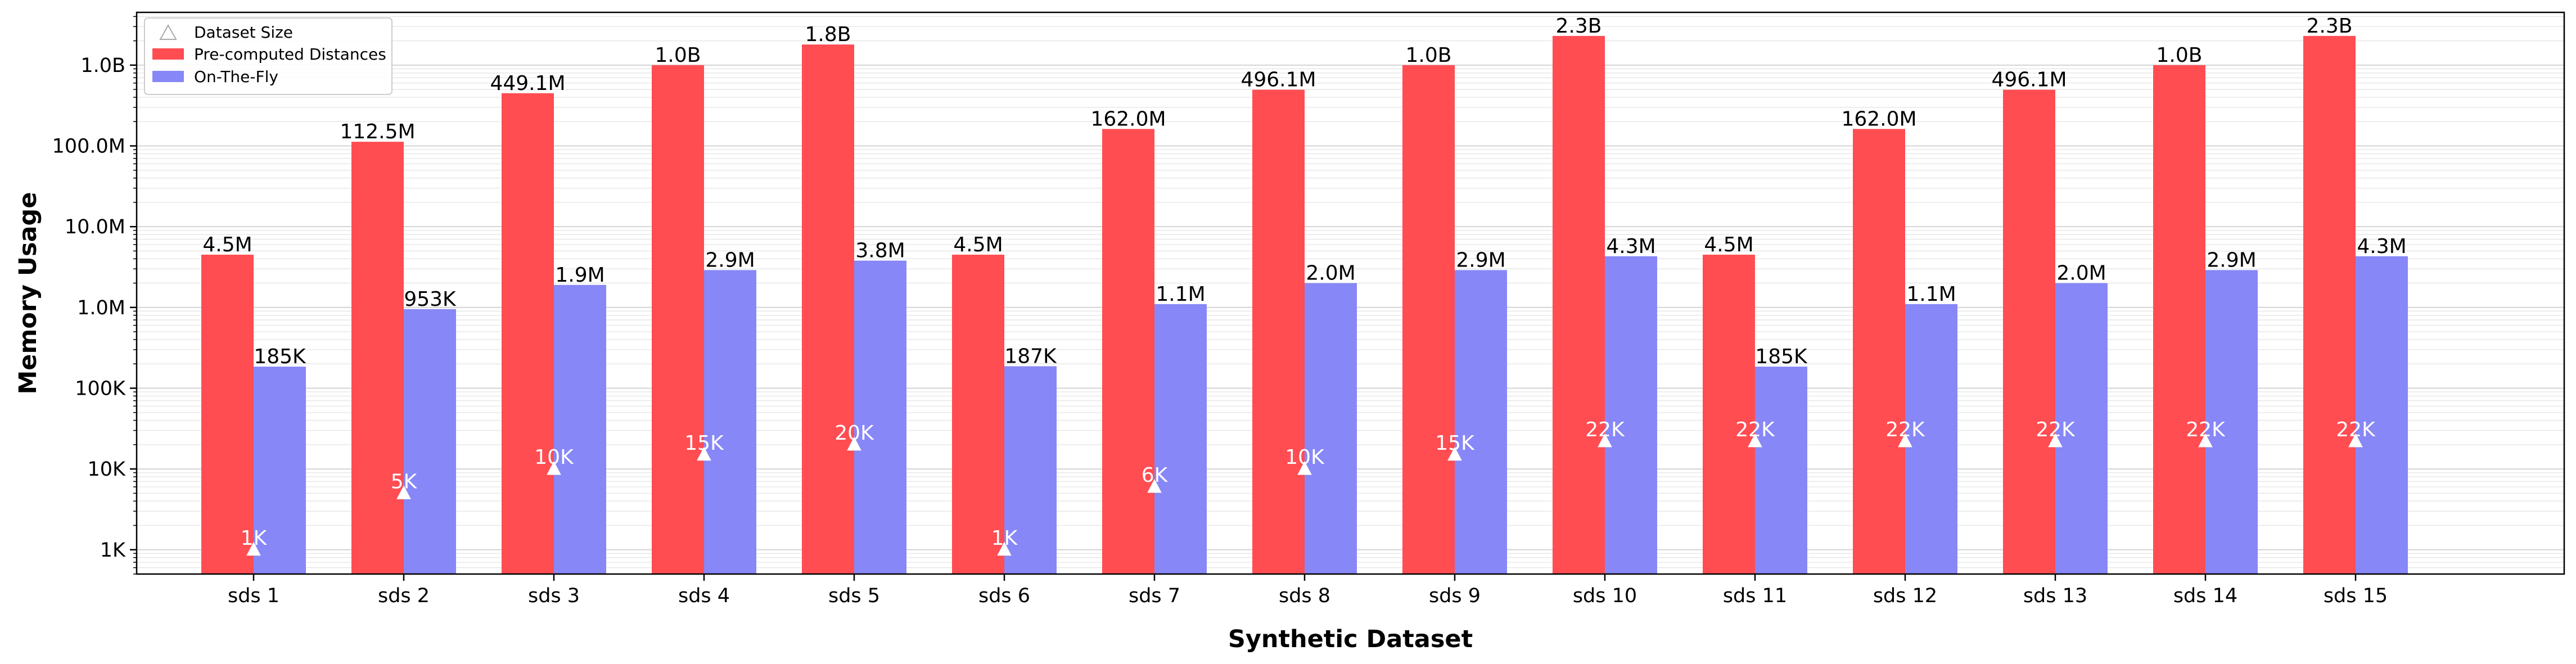  I want to click on x-tick-label: sds 5, so click(854, 596).